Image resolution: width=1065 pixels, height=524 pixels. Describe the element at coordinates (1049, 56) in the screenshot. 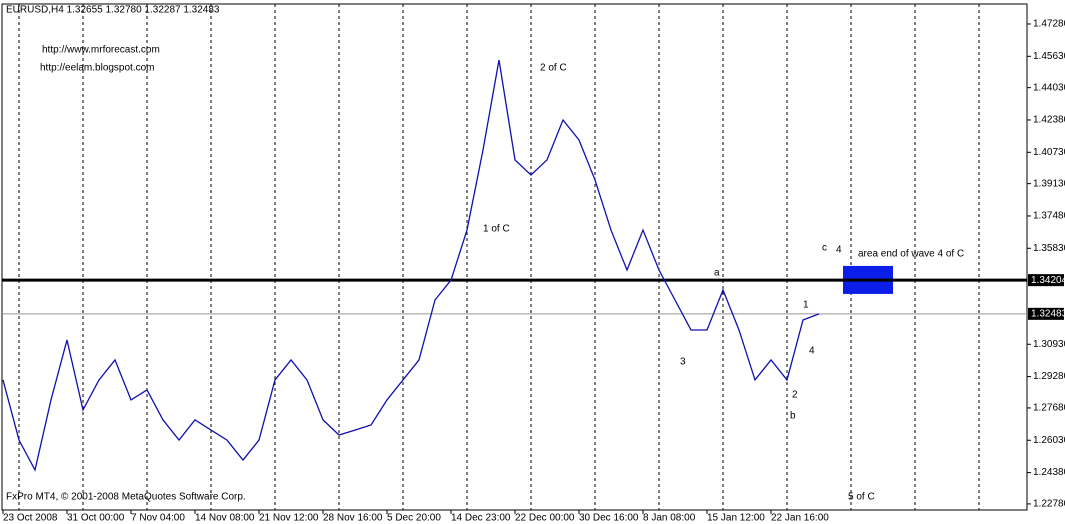

I see `y-tick-label: 1.45630` at that location.